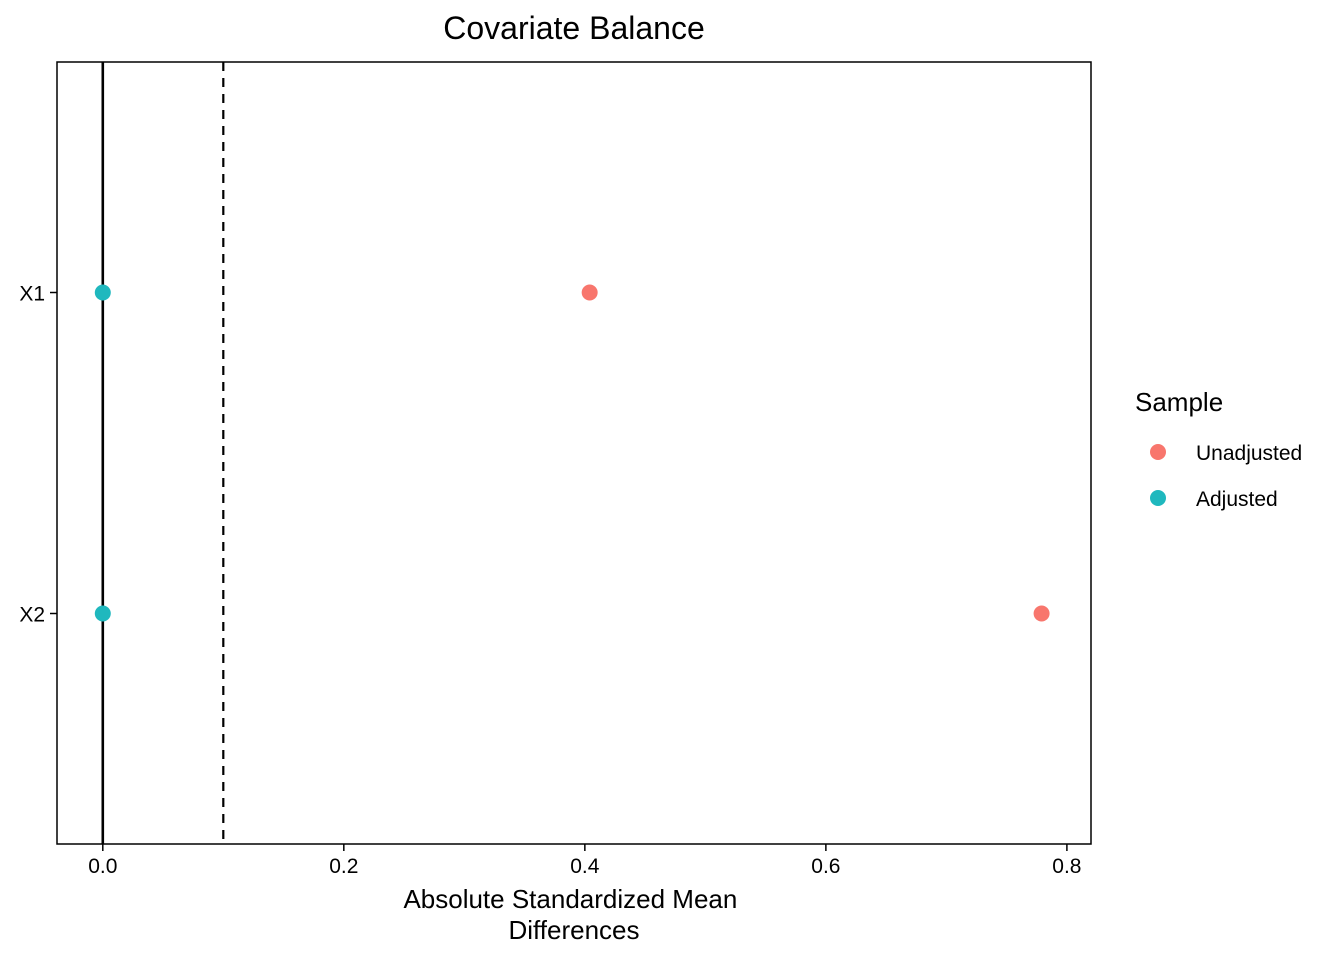 The width and height of the screenshot is (1344, 960). Describe the element at coordinates (573, 930) in the screenshot. I see `x-axis-title-line-2: Differences` at that location.